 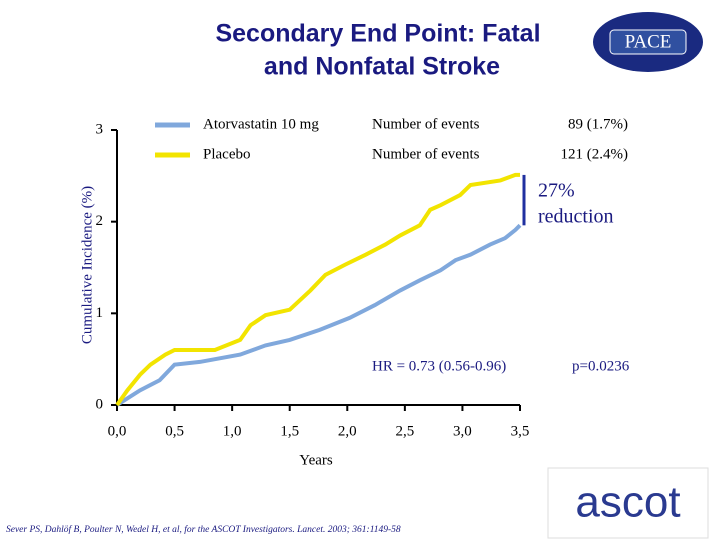 What do you see at coordinates (289, 431) in the screenshot?
I see `x-tick-label: 1,5` at bounding box center [289, 431].